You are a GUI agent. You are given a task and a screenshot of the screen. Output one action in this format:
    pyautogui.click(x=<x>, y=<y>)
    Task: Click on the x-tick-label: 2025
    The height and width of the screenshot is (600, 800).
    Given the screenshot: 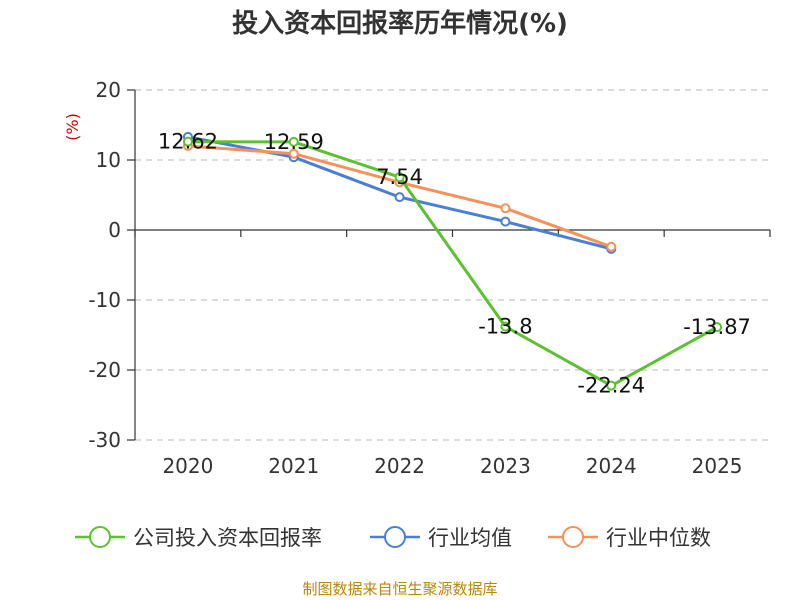 What is the action you would take?
    pyautogui.click(x=717, y=466)
    